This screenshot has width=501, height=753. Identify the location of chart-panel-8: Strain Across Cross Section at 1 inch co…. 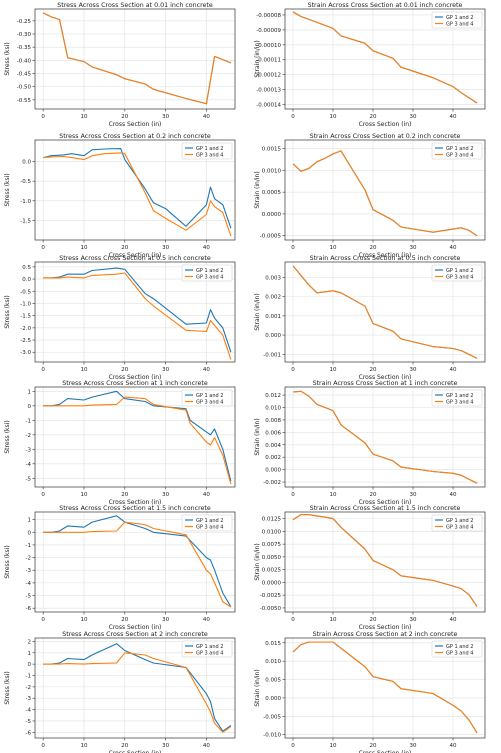
(370, 443).